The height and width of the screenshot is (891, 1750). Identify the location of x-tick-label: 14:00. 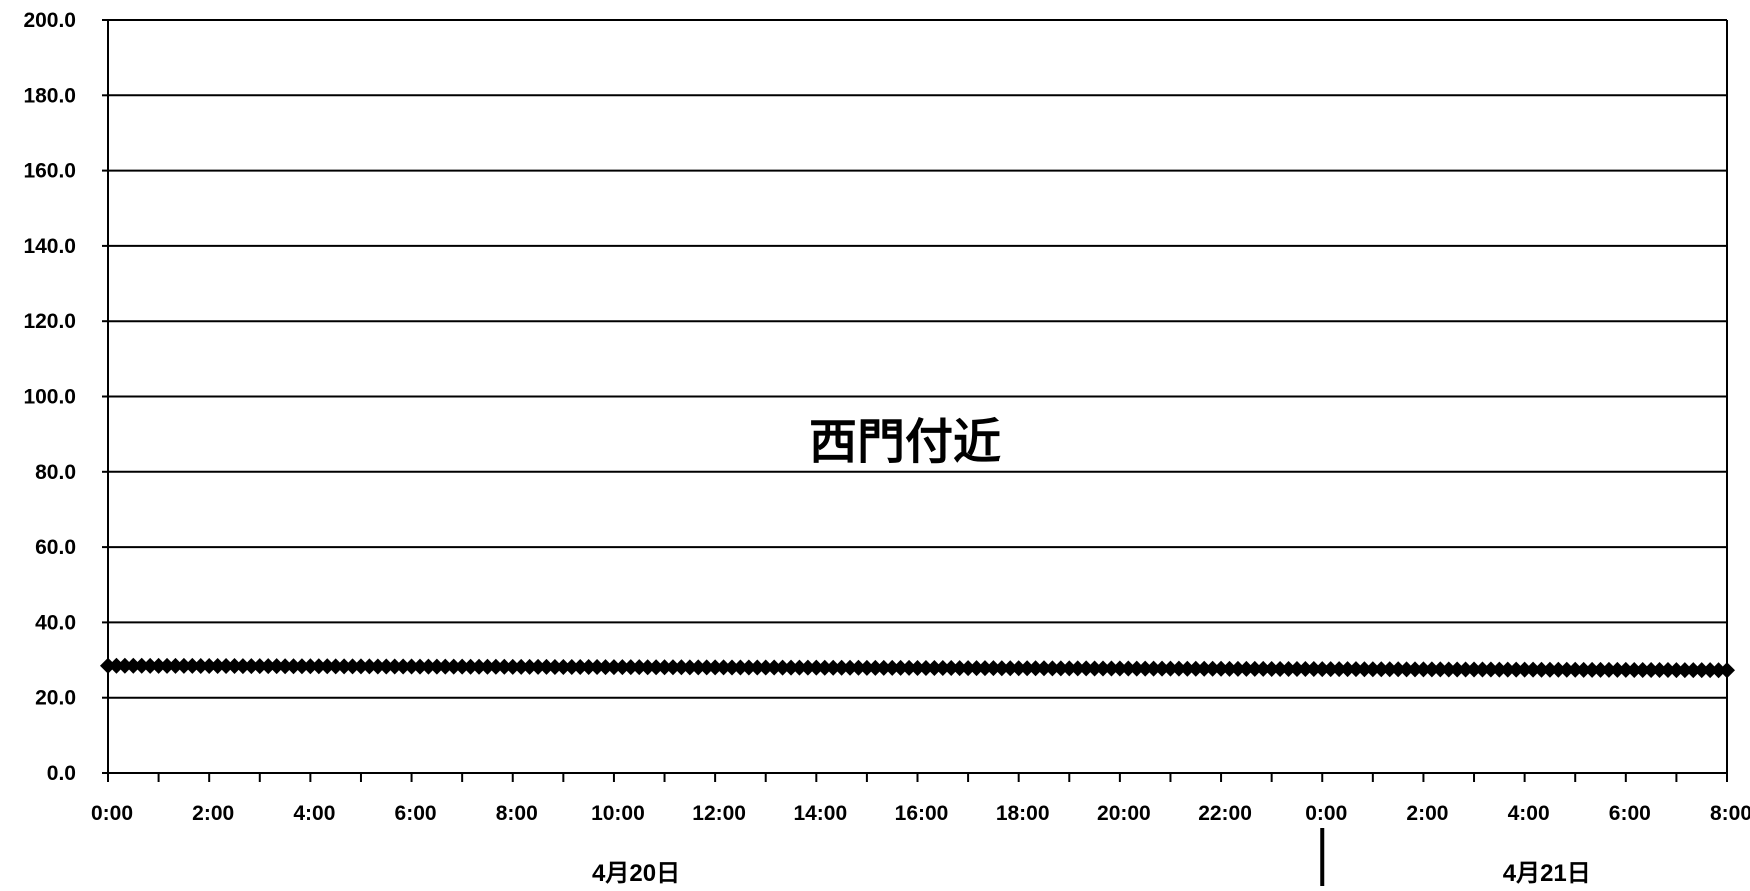
(820, 813).